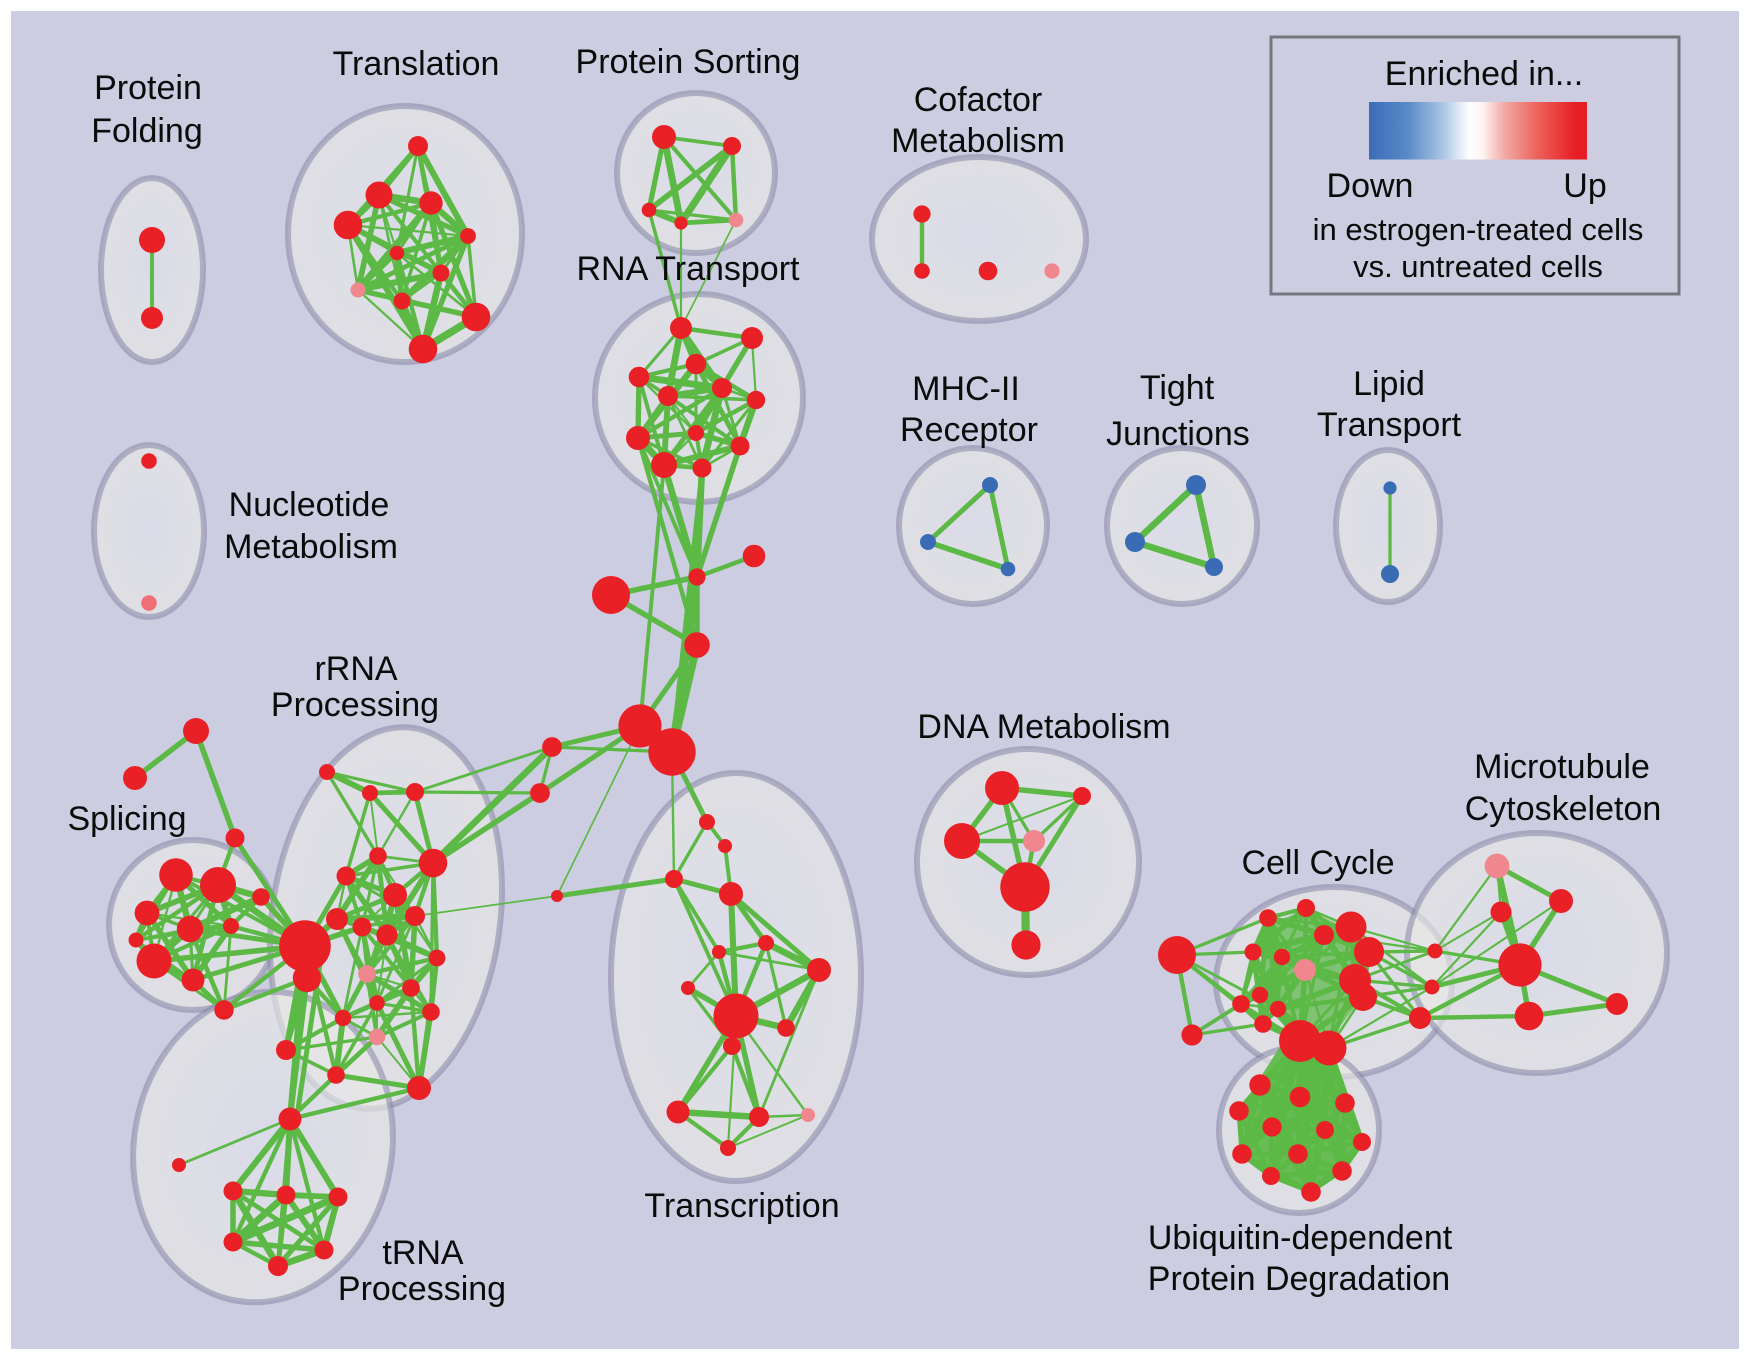  Describe the element at coordinates (1584, 186) in the screenshot. I see `svg-text: Up` at that location.